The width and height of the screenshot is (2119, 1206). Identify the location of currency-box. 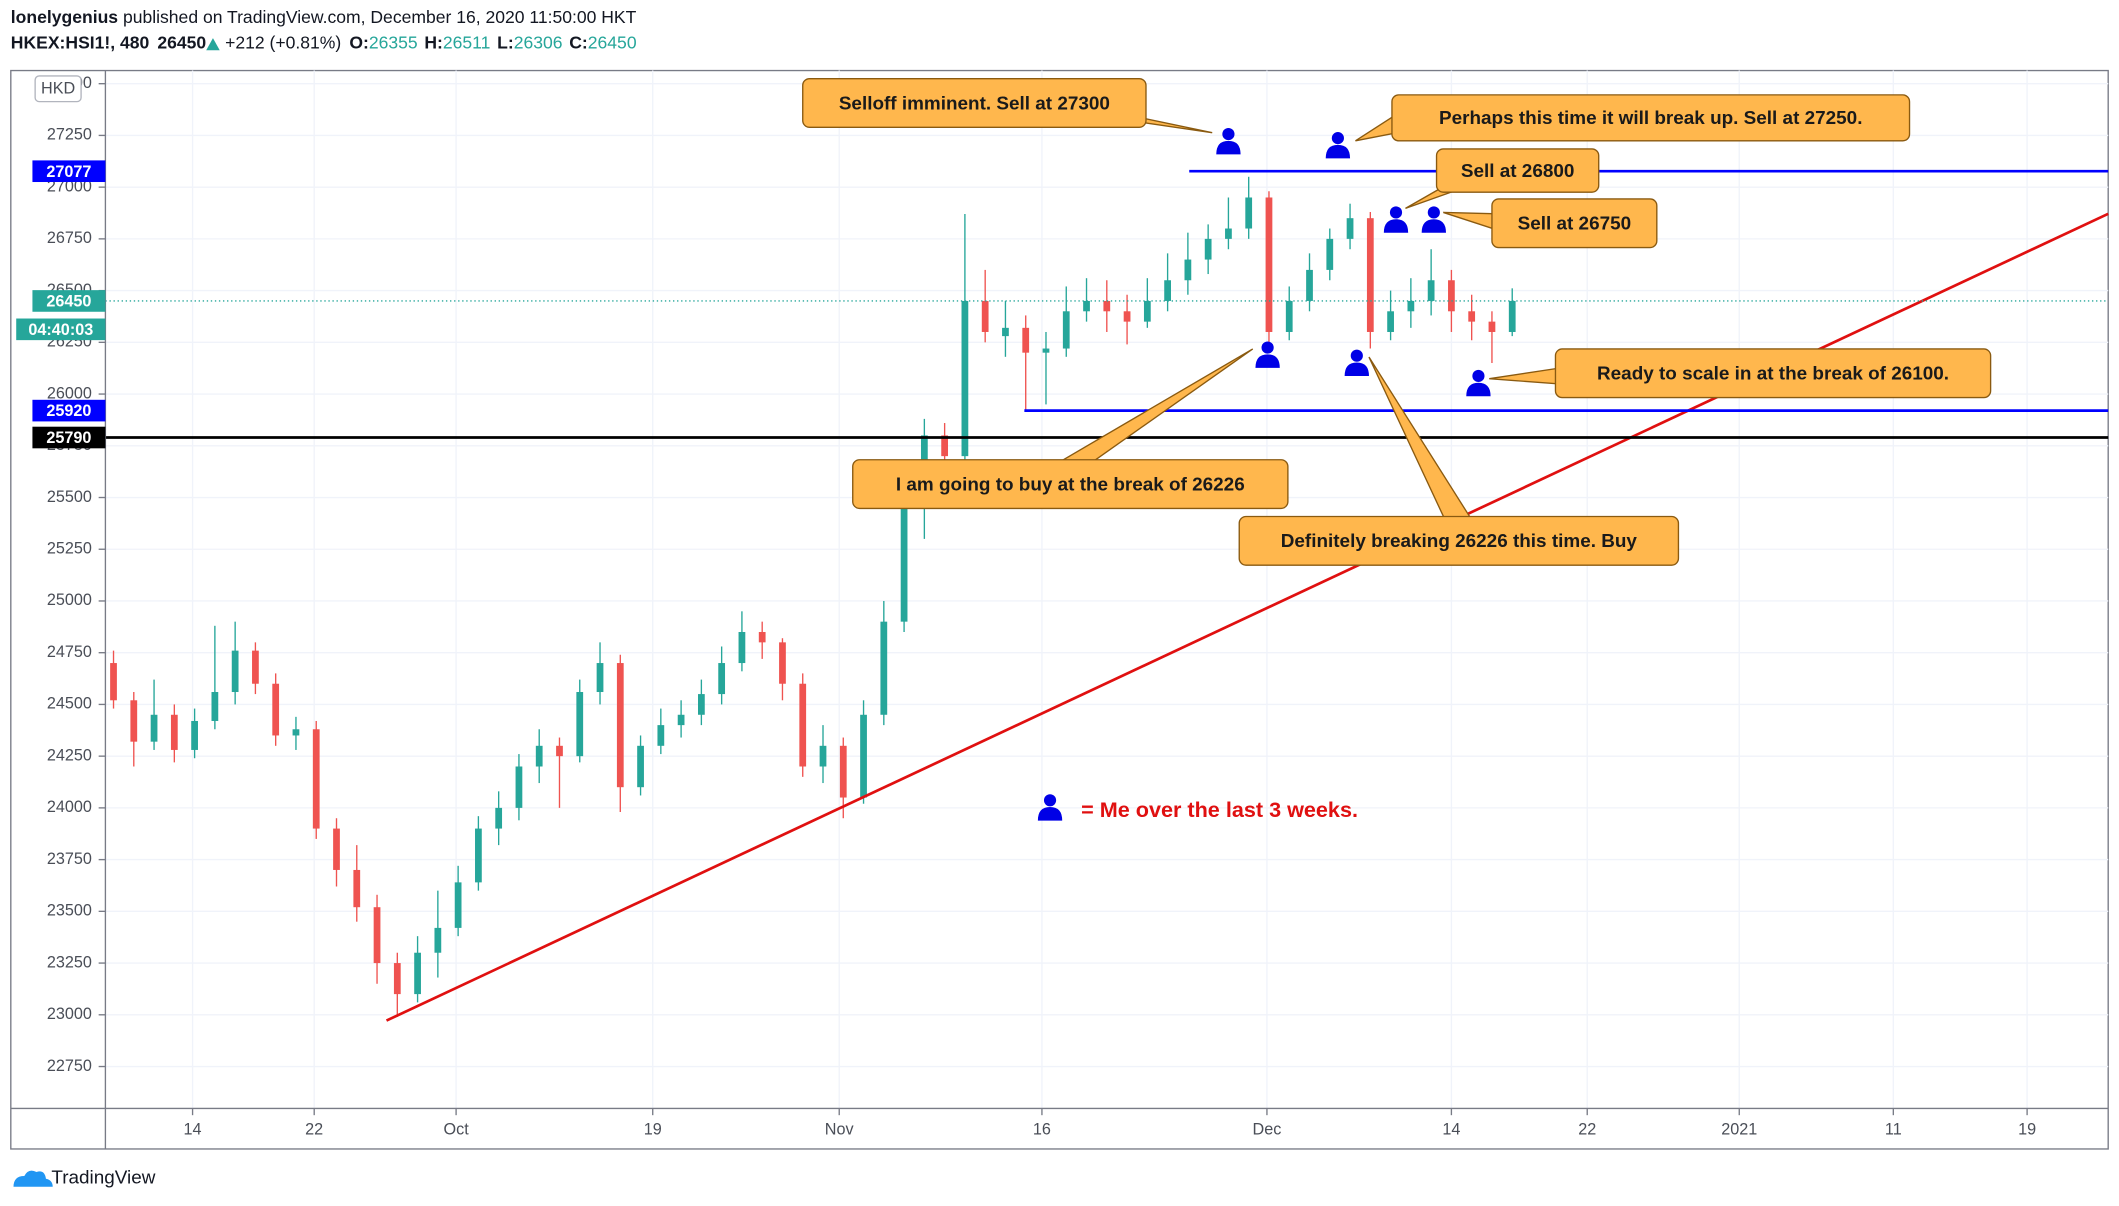
(58, 89).